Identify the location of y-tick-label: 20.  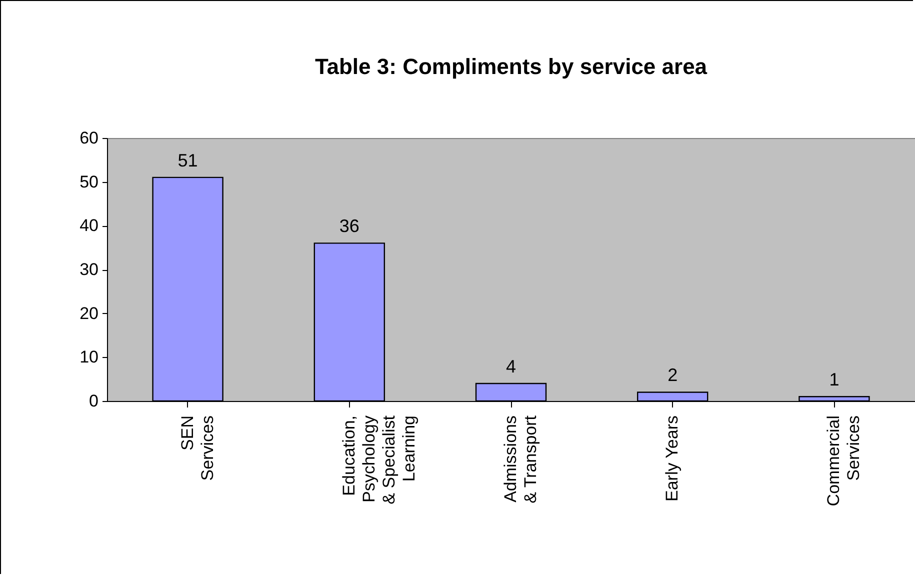
(89, 313).